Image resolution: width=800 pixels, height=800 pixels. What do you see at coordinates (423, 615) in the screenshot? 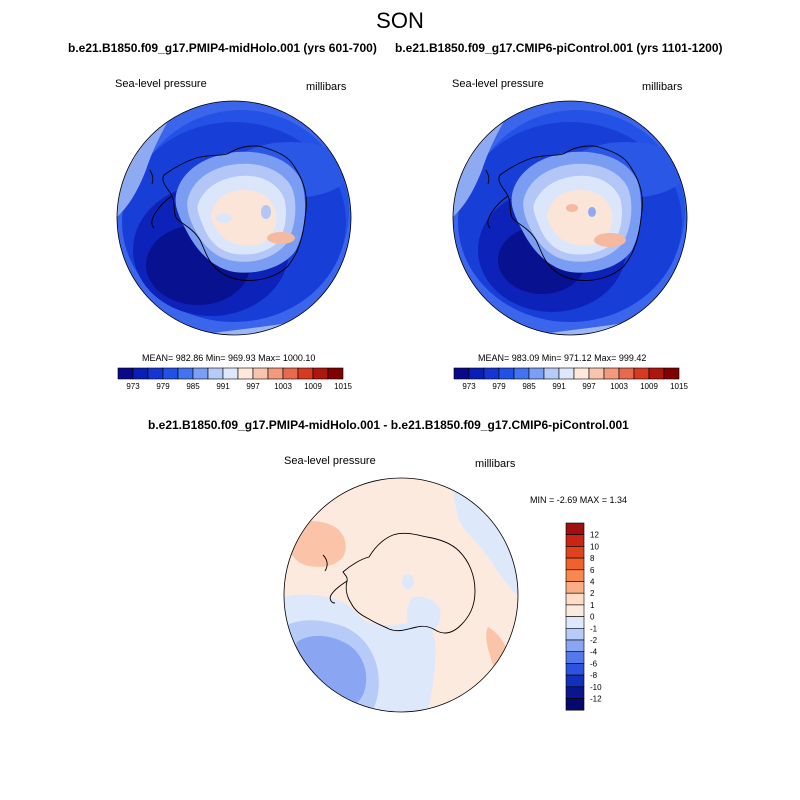
I see `diff-negative-area` at bounding box center [423, 615].